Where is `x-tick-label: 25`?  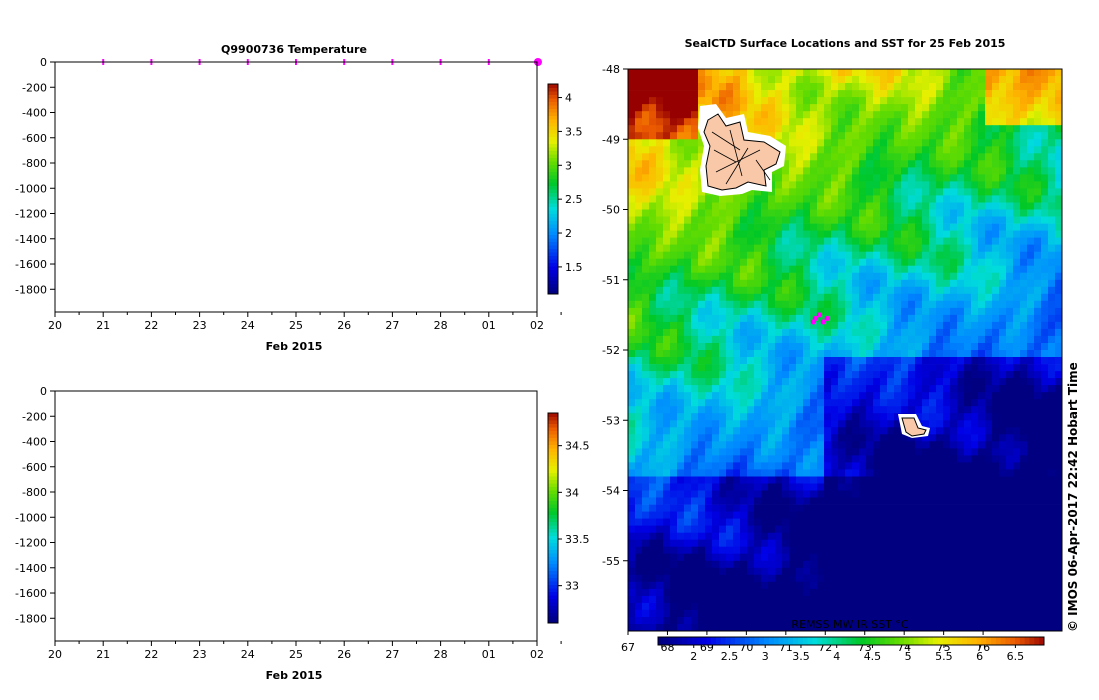 x-tick-label: 25 is located at coordinates (296, 325).